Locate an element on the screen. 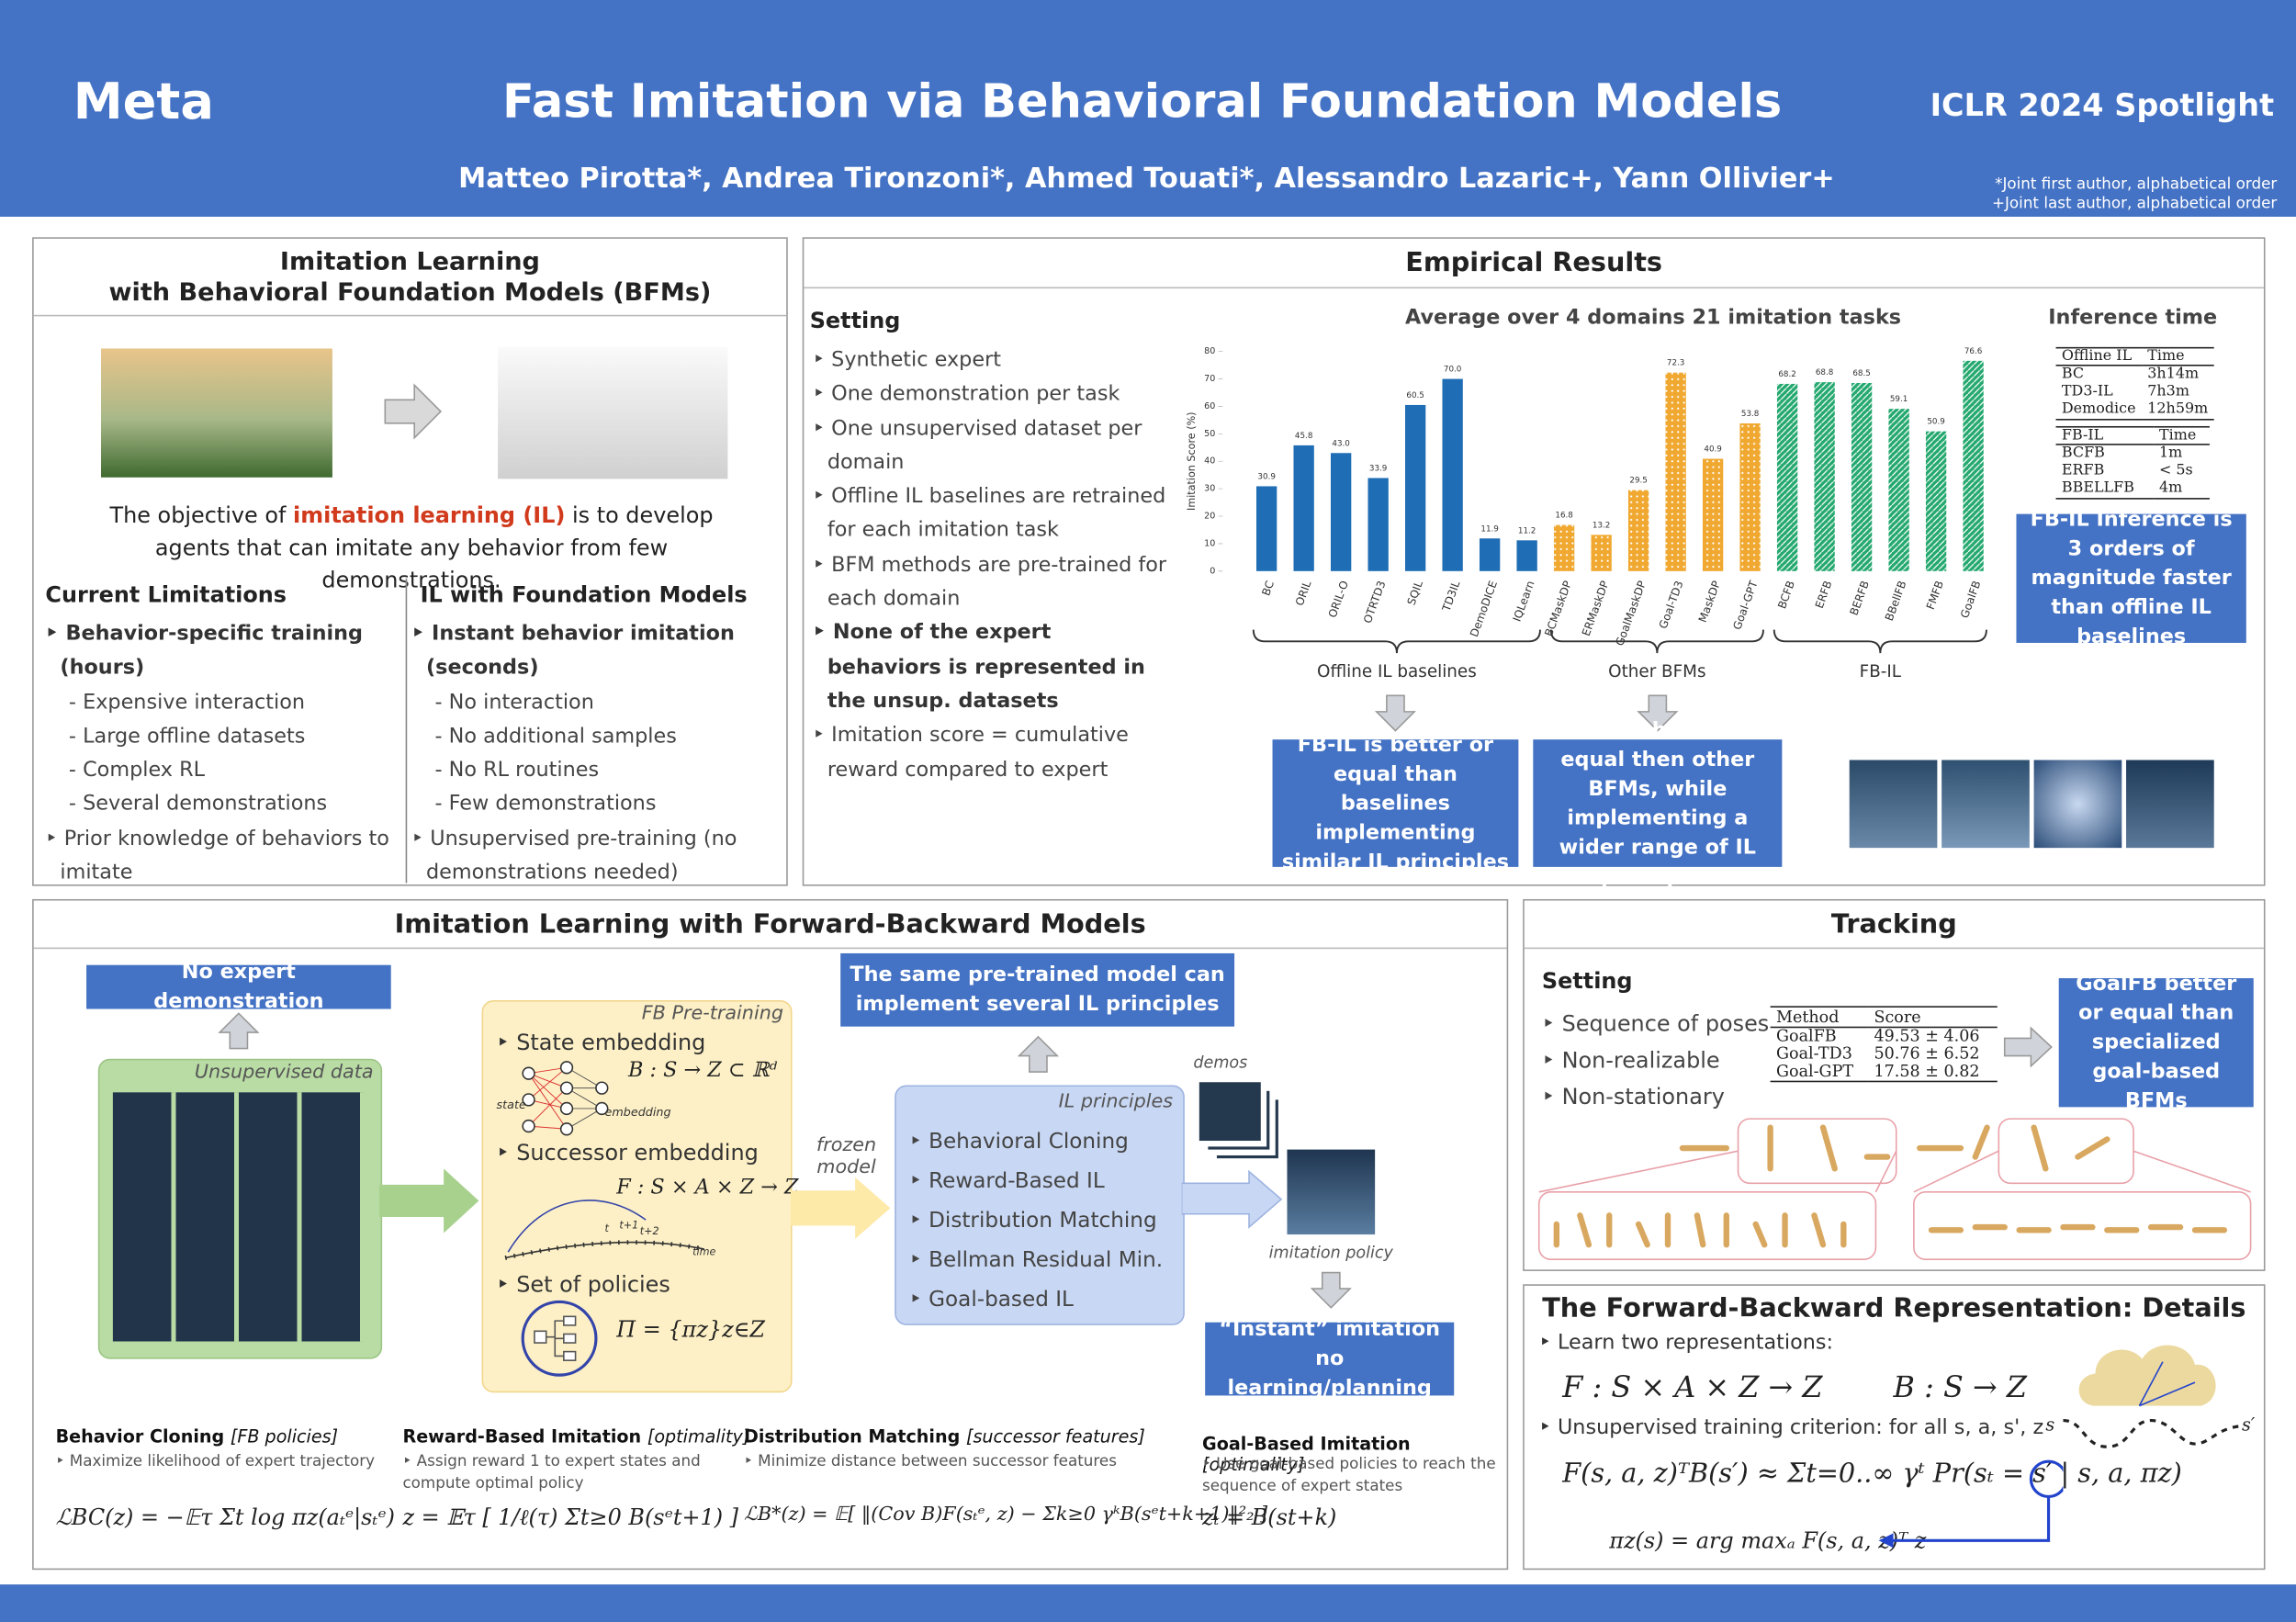  principles-box is located at coordinates (1040, 1205).